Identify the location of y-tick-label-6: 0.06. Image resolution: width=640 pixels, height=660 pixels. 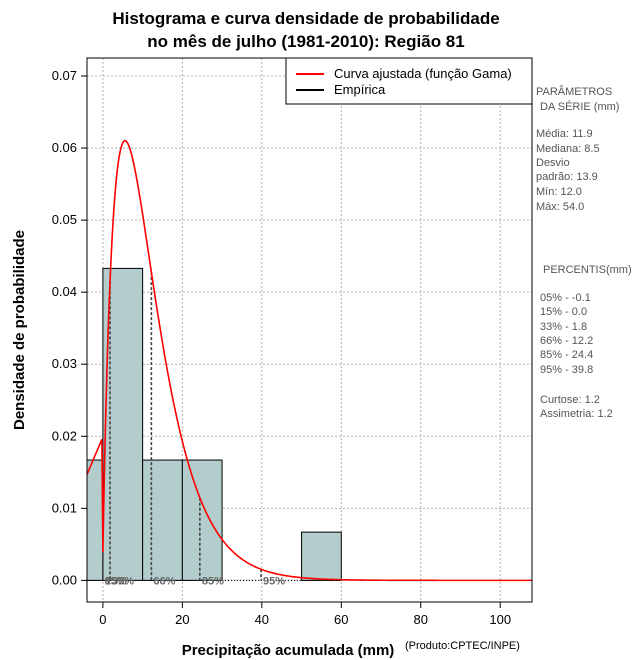
(64, 147).